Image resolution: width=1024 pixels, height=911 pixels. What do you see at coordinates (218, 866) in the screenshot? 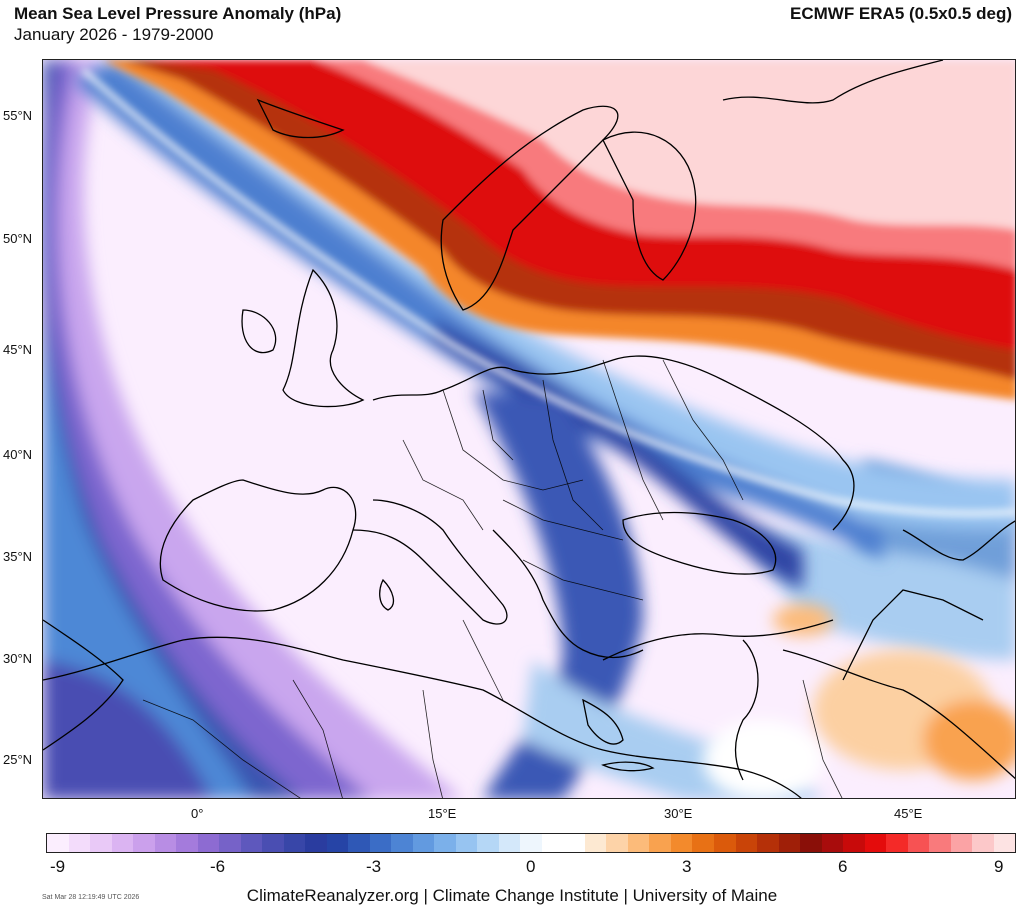
I see `colorbar-tick-minus6: -6` at bounding box center [218, 866].